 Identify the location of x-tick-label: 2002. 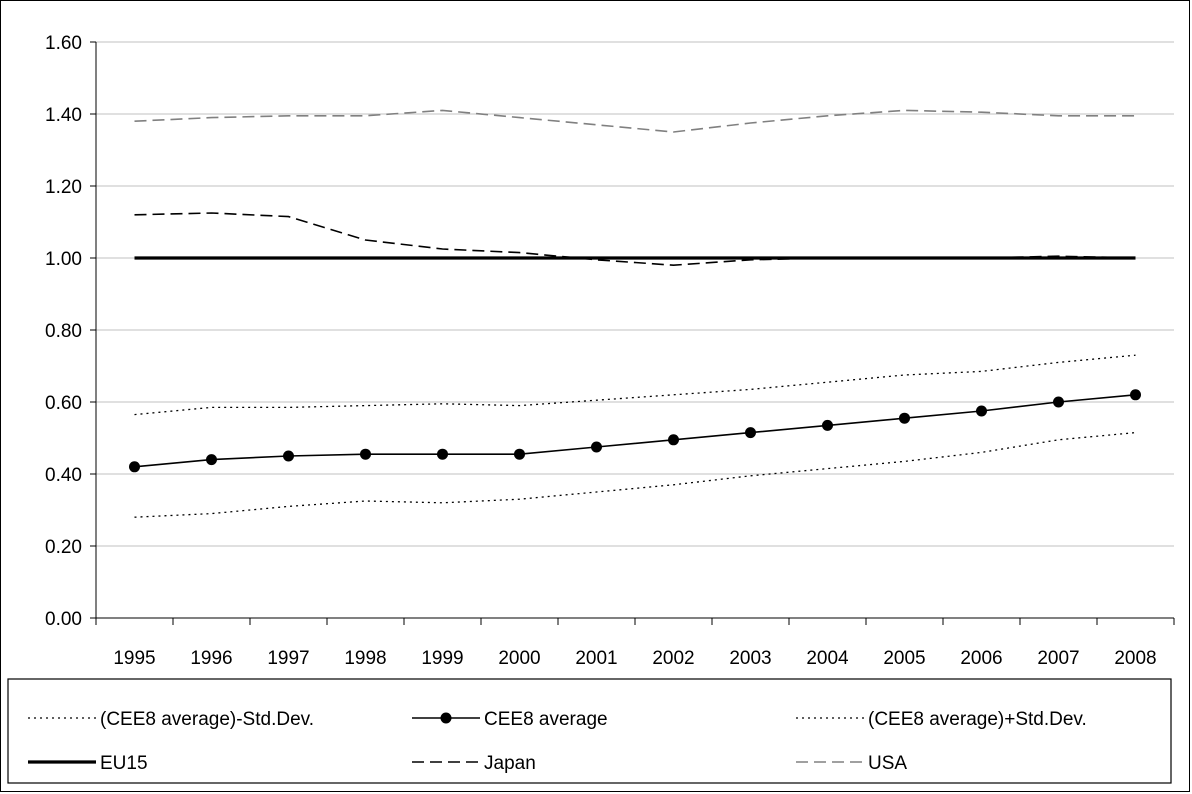
(673, 658).